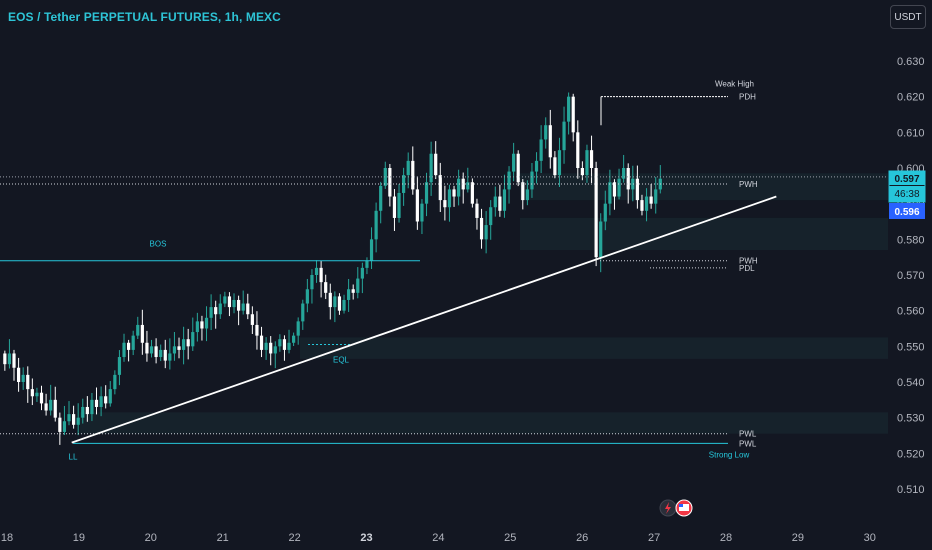  Describe the element at coordinates (654, 538) in the screenshot. I see `x-tick-label: 27` at that location.